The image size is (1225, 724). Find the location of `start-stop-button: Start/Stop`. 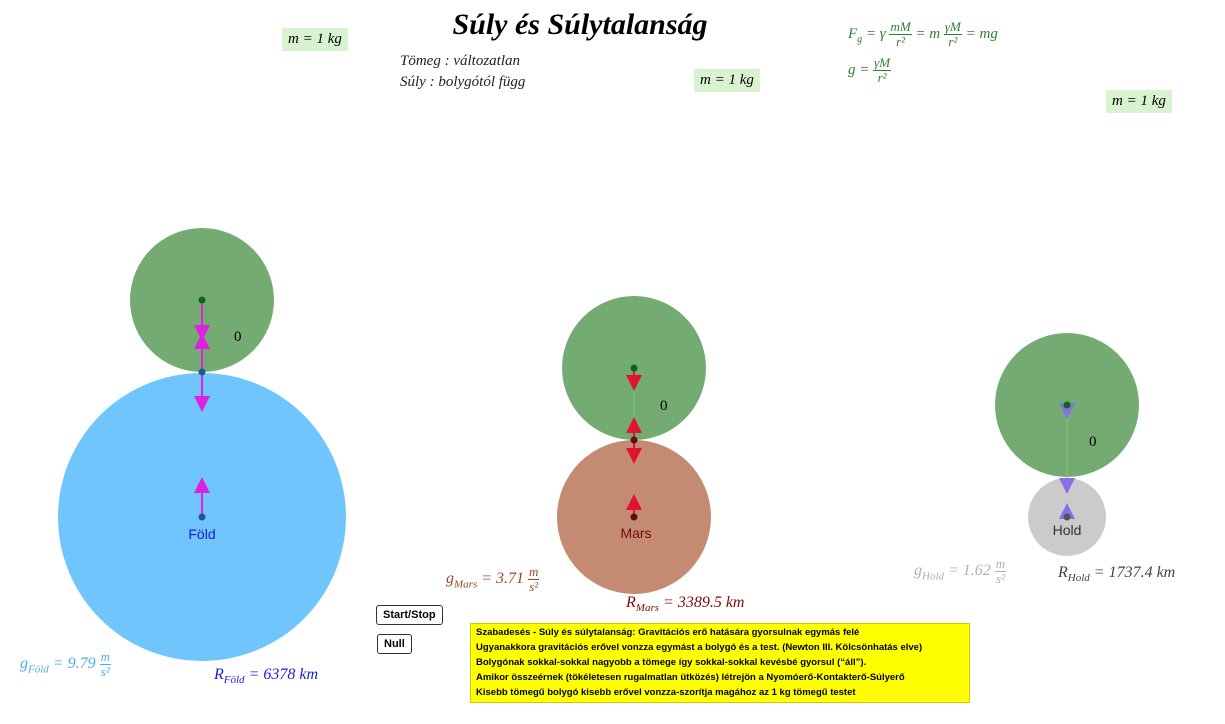

start-stop-button: Start/Stop is located at coordinates (409, 615).